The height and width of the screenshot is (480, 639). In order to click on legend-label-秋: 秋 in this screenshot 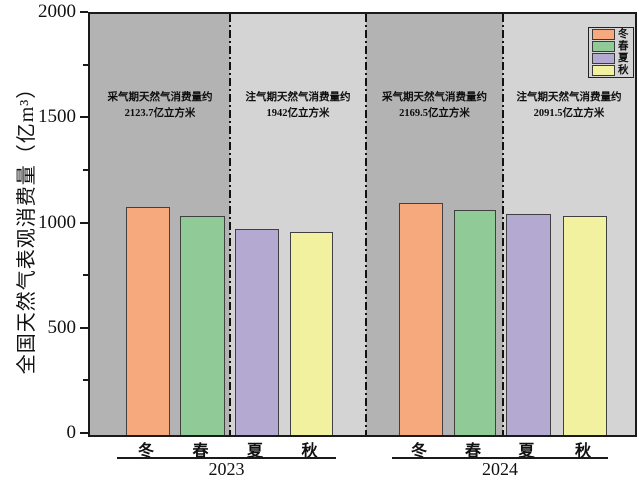, I will do `click(623, 70)`.